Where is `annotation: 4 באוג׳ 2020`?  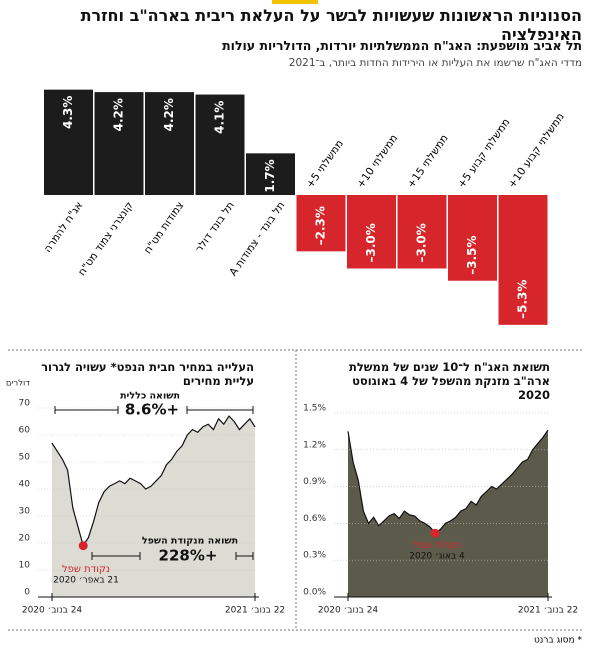
annotation: 4 באוג׳ 2020 is located at coordinates (437, 557).